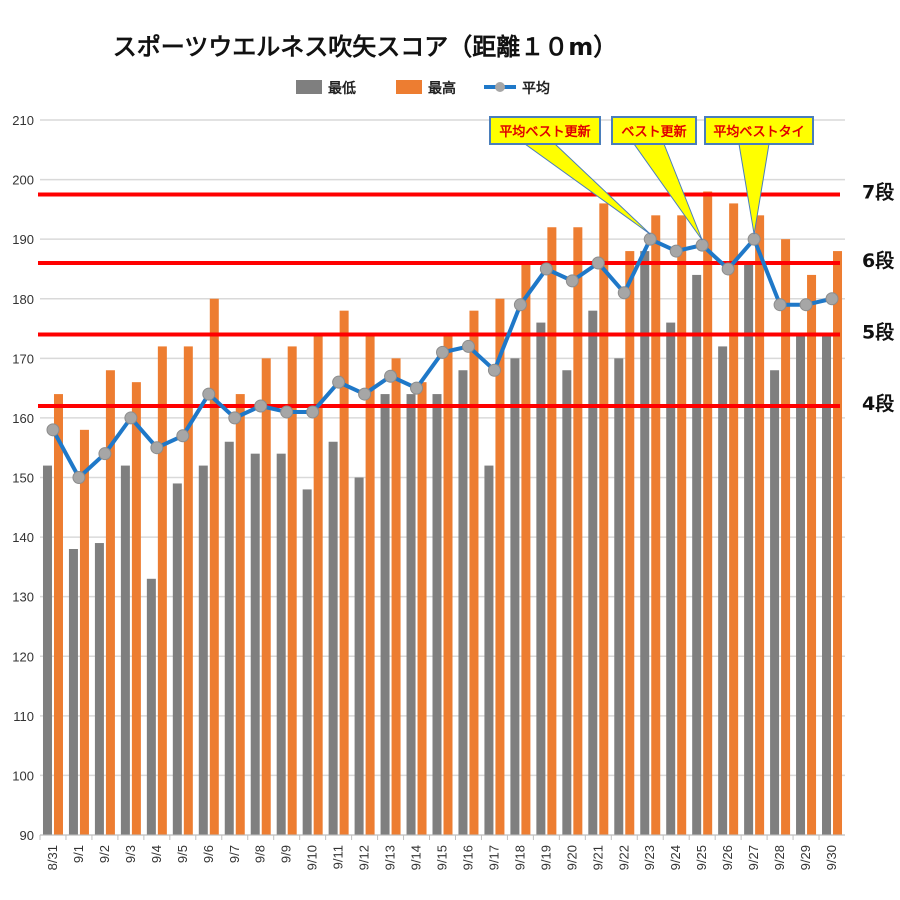 This screenshot has width=900, height=900. I want to click on x-tick-label: 9/9, so click(286, 854).